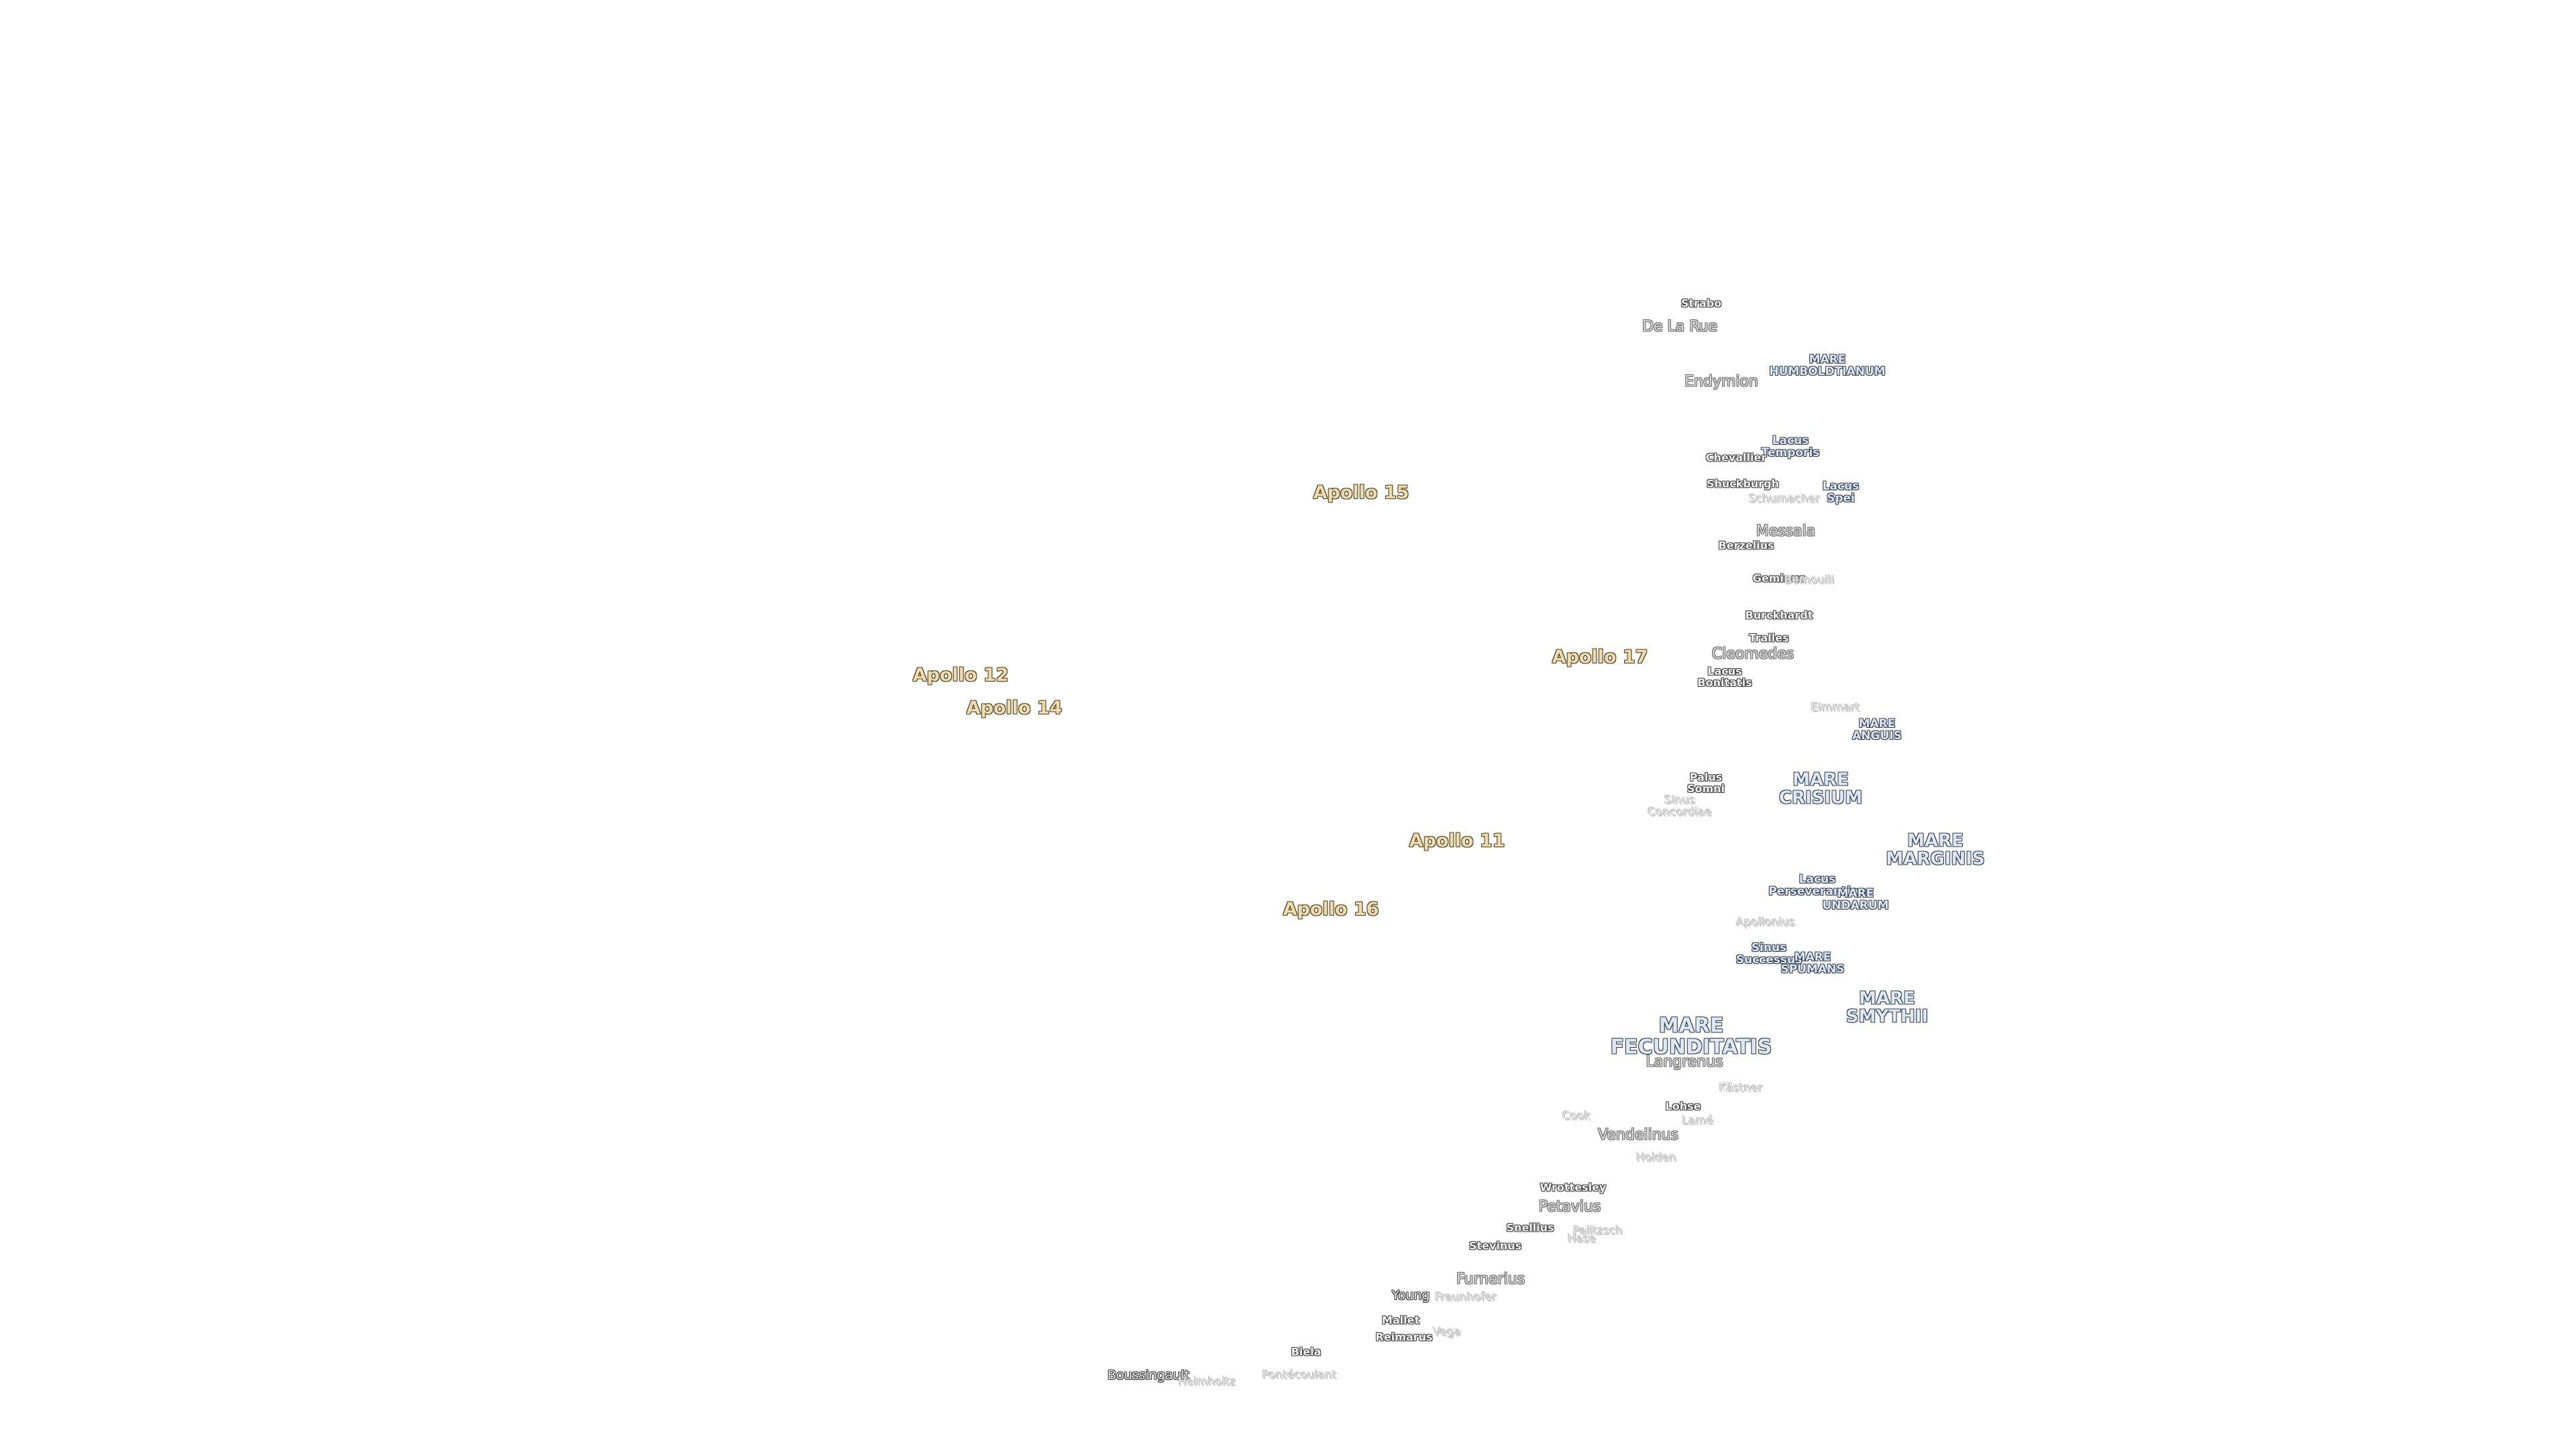  Describe the element at coordinates (1148, 1375) in the screenshot. I see `crater-label: Boussingault` at that location.